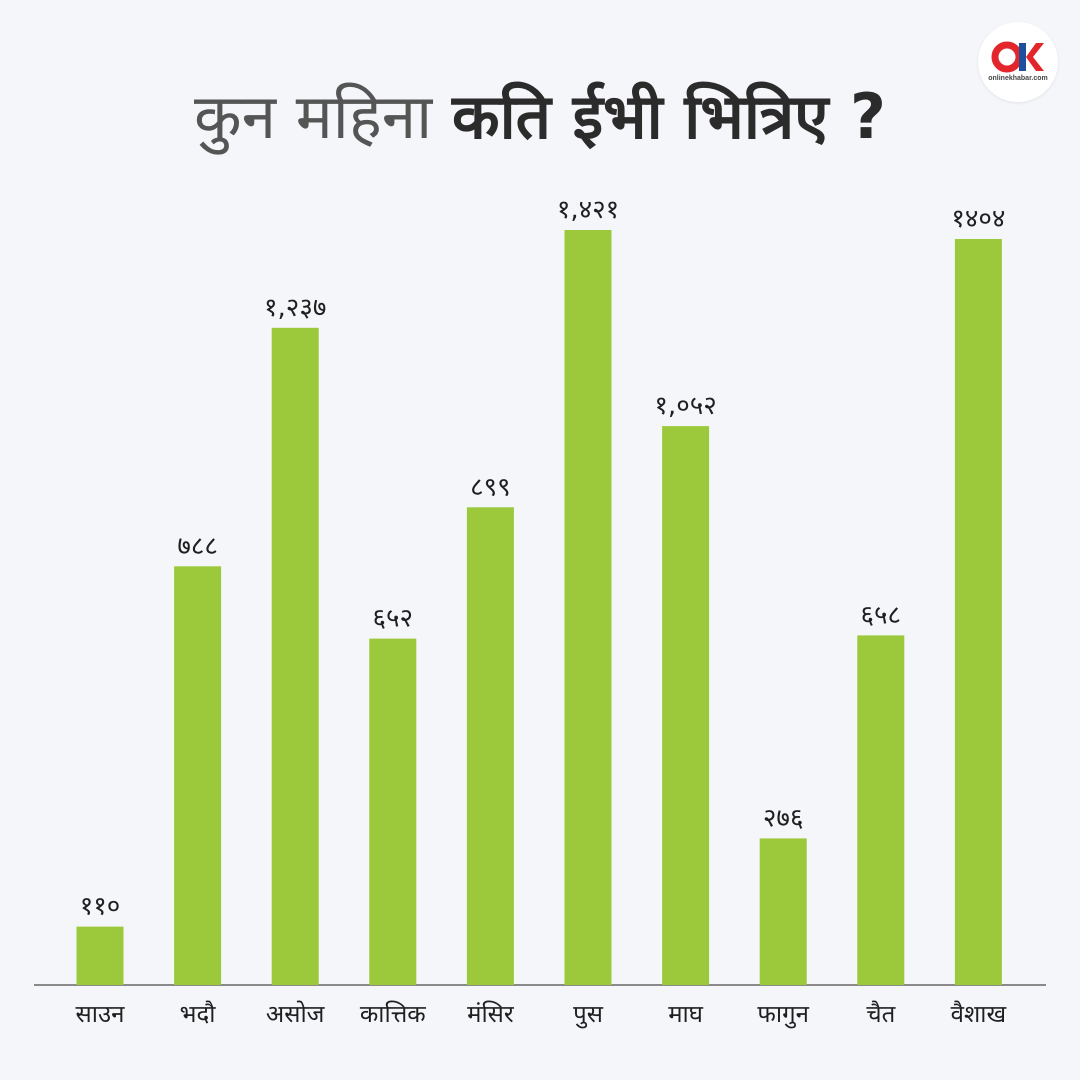  What do you see at coordinates (197, 546) in the screenshot?
I see `value-label-1: ७८८` at bounding box center [197, 546].